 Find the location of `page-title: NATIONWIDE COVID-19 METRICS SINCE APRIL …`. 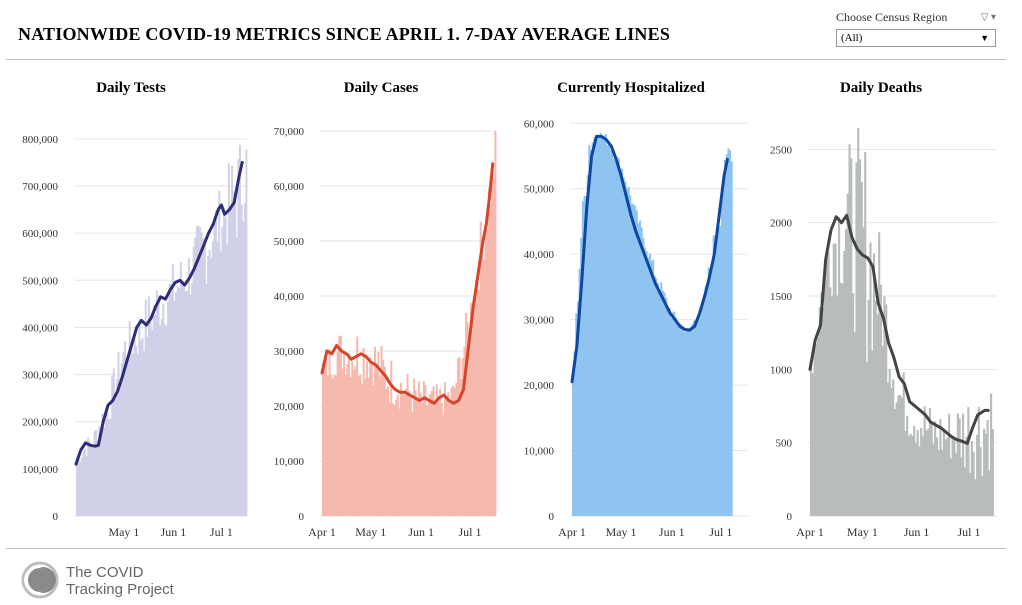

page-title: NATIONWIDE COVID-19 METRICS SINCE APRIL … is located at coordinates (344, 34).